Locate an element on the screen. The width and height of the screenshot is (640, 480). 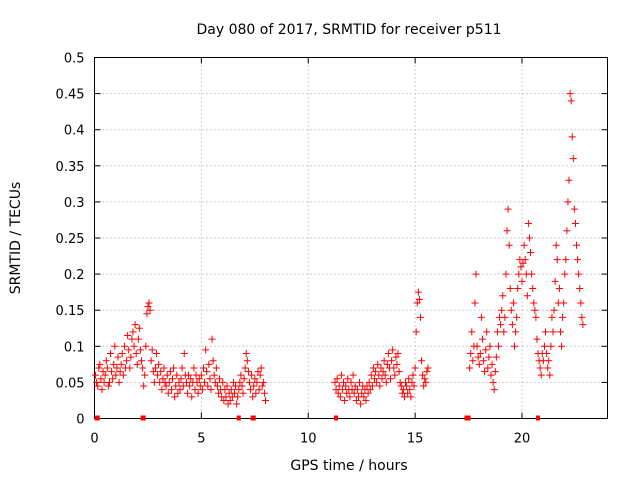
y-tick-label: 0.25 is located at coordinates (70, 239).